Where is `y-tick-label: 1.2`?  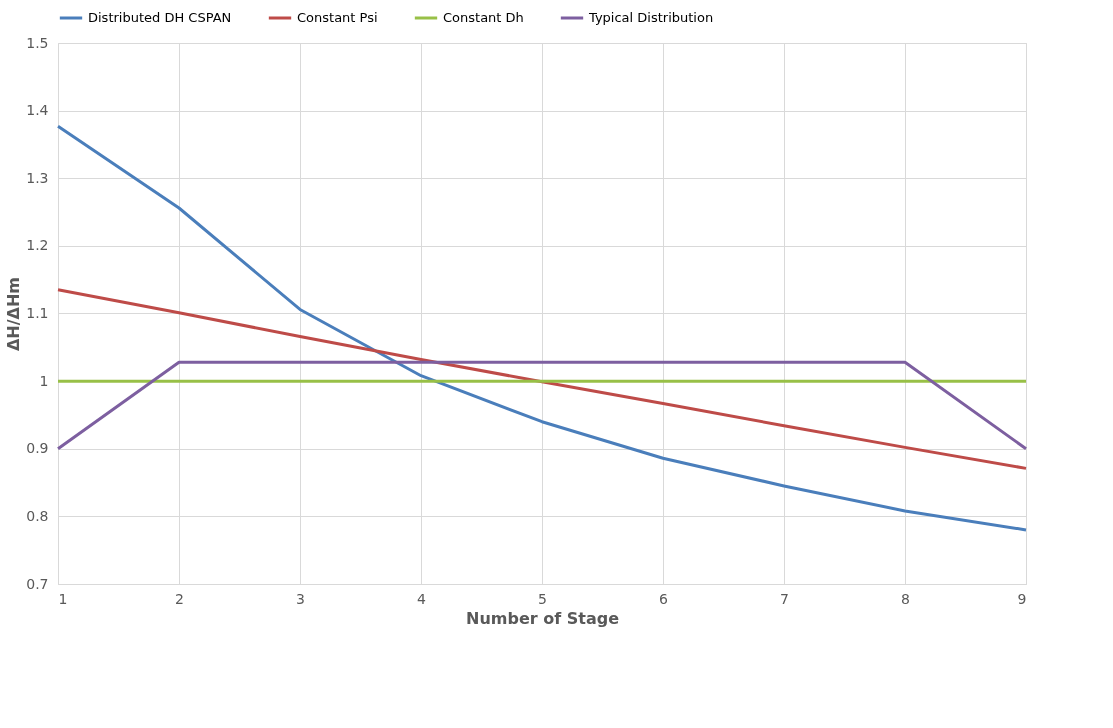
y-tick-label: 1.2 is located at coordinates (37, 245).